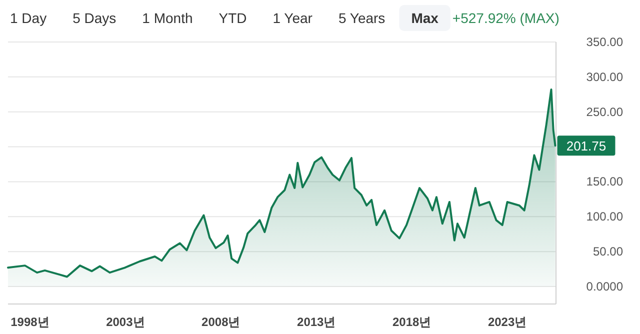 The image size is (640, 334). I want to click on y-tick-label: 50.00, so click(608, 251).